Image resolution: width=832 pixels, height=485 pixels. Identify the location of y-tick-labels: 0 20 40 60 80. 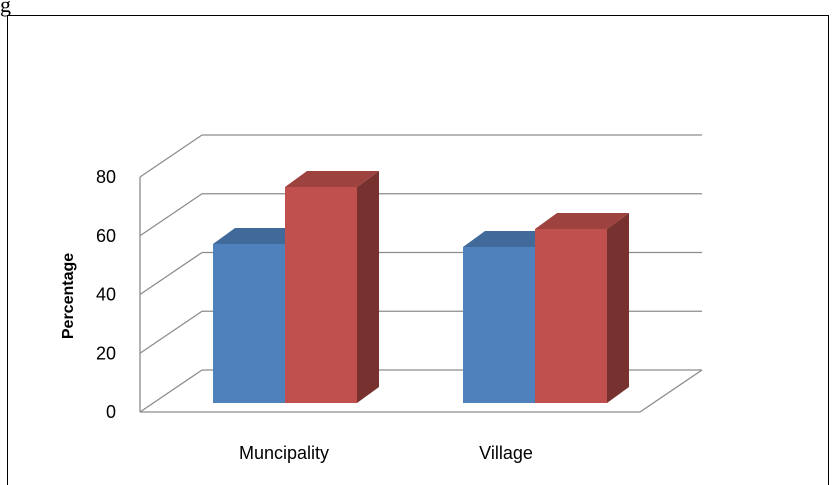
(106, 294).